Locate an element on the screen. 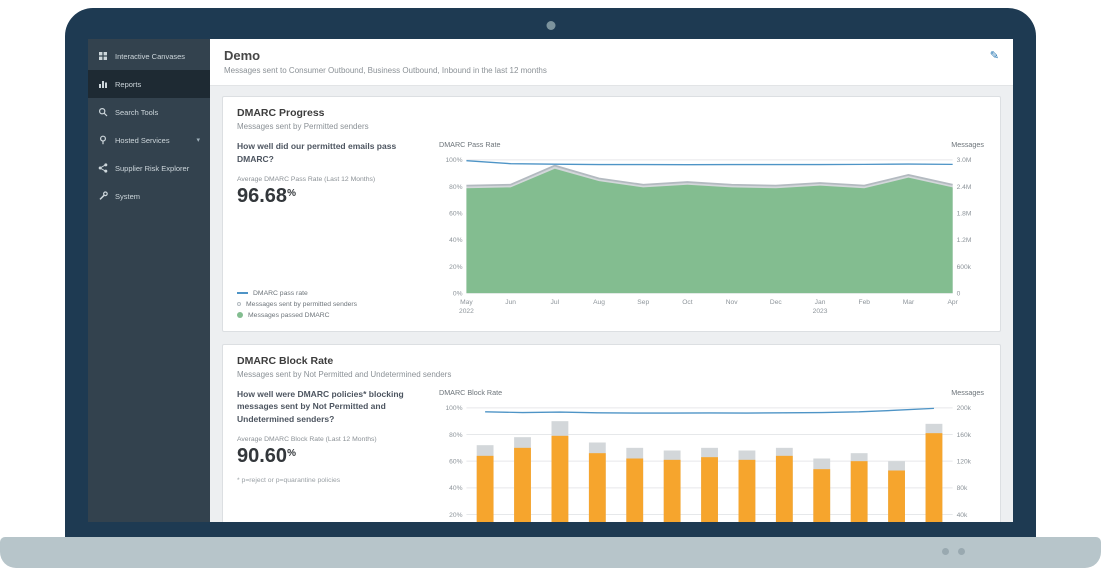 The height and width of the screenshot is (575, 1101). svg-text: Sep is located at coordinates (643, 302).